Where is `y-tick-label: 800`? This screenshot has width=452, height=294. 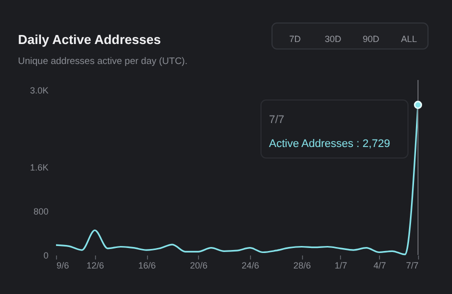 y-tick-label: 800 is located at coordinates (40, 211).